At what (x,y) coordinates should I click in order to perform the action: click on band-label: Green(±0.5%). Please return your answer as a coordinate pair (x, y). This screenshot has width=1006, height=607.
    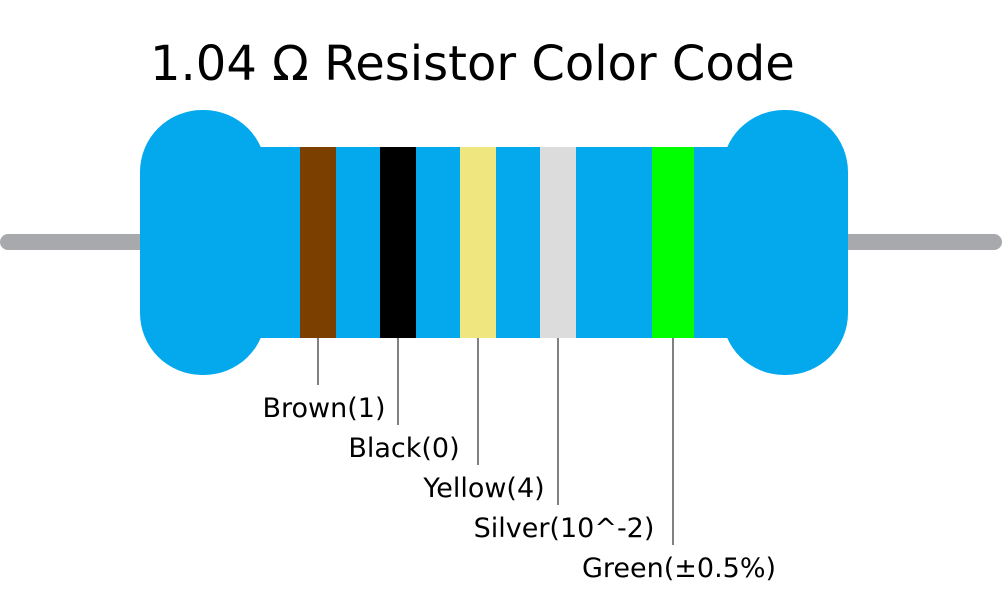
    Looking at the image, I should click on (679, 568).